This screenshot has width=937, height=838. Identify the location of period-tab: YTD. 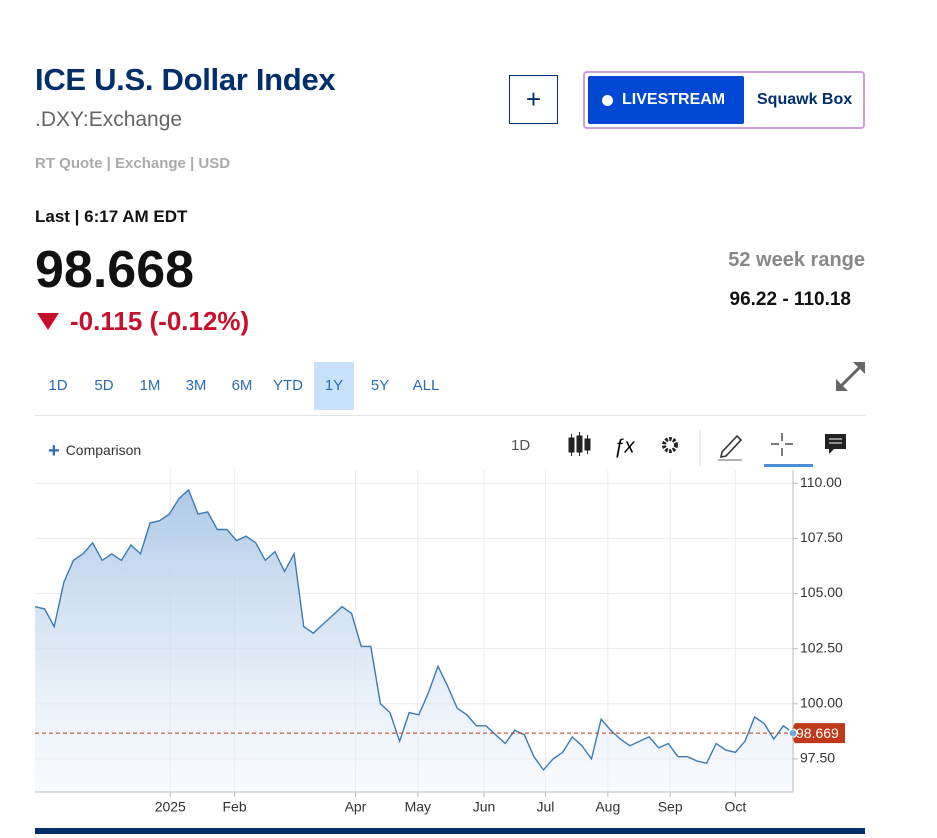
(288, 385).